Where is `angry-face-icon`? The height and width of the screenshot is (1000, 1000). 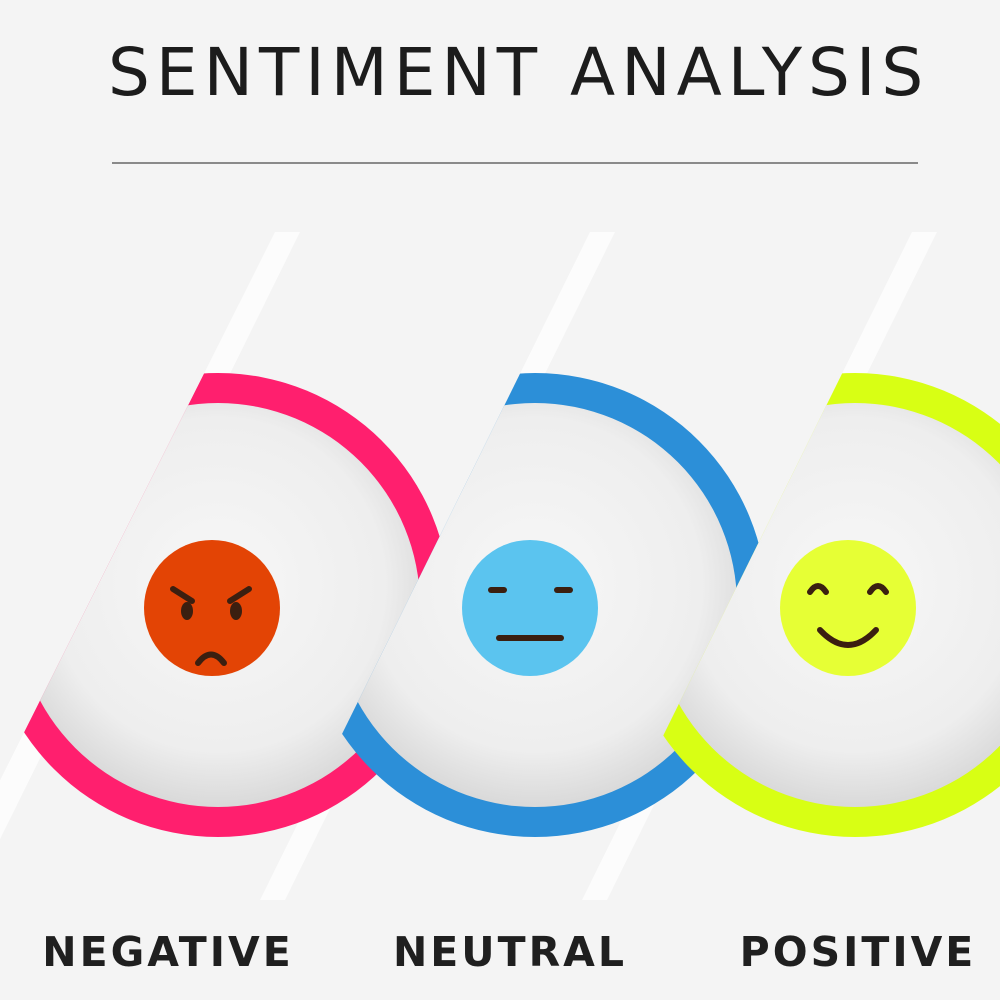 angry-face-icon is located at coordinates (212, 608).